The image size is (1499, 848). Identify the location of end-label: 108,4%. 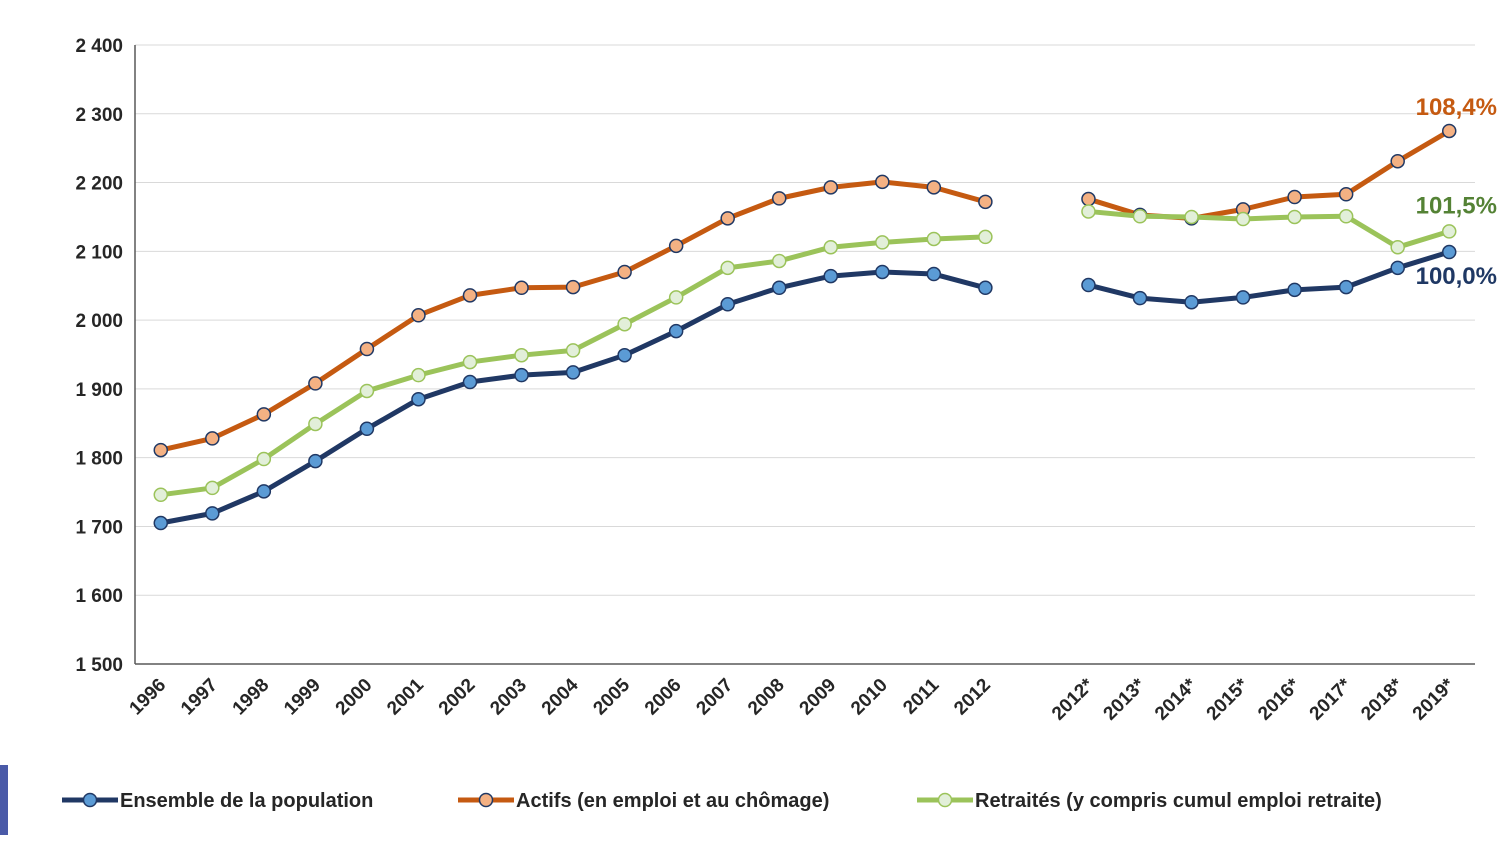
(1456, 107).